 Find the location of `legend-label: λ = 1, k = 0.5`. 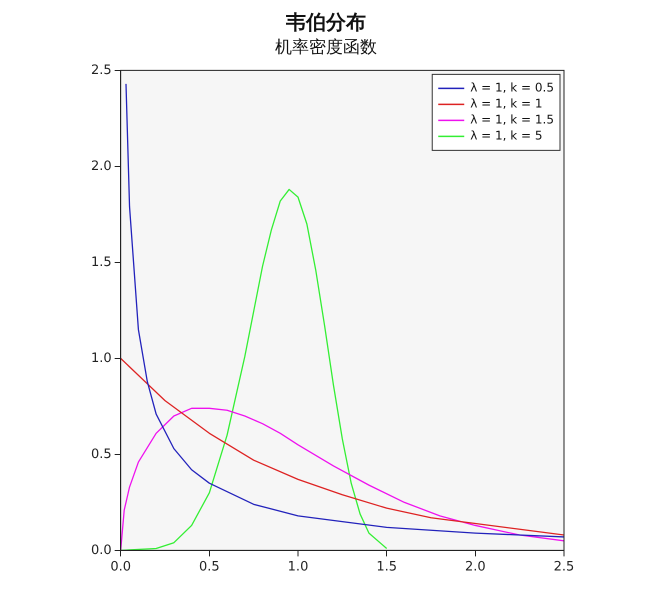

legend-label: λ = 1, k = 0.5 is located at coordinates (512, 87).